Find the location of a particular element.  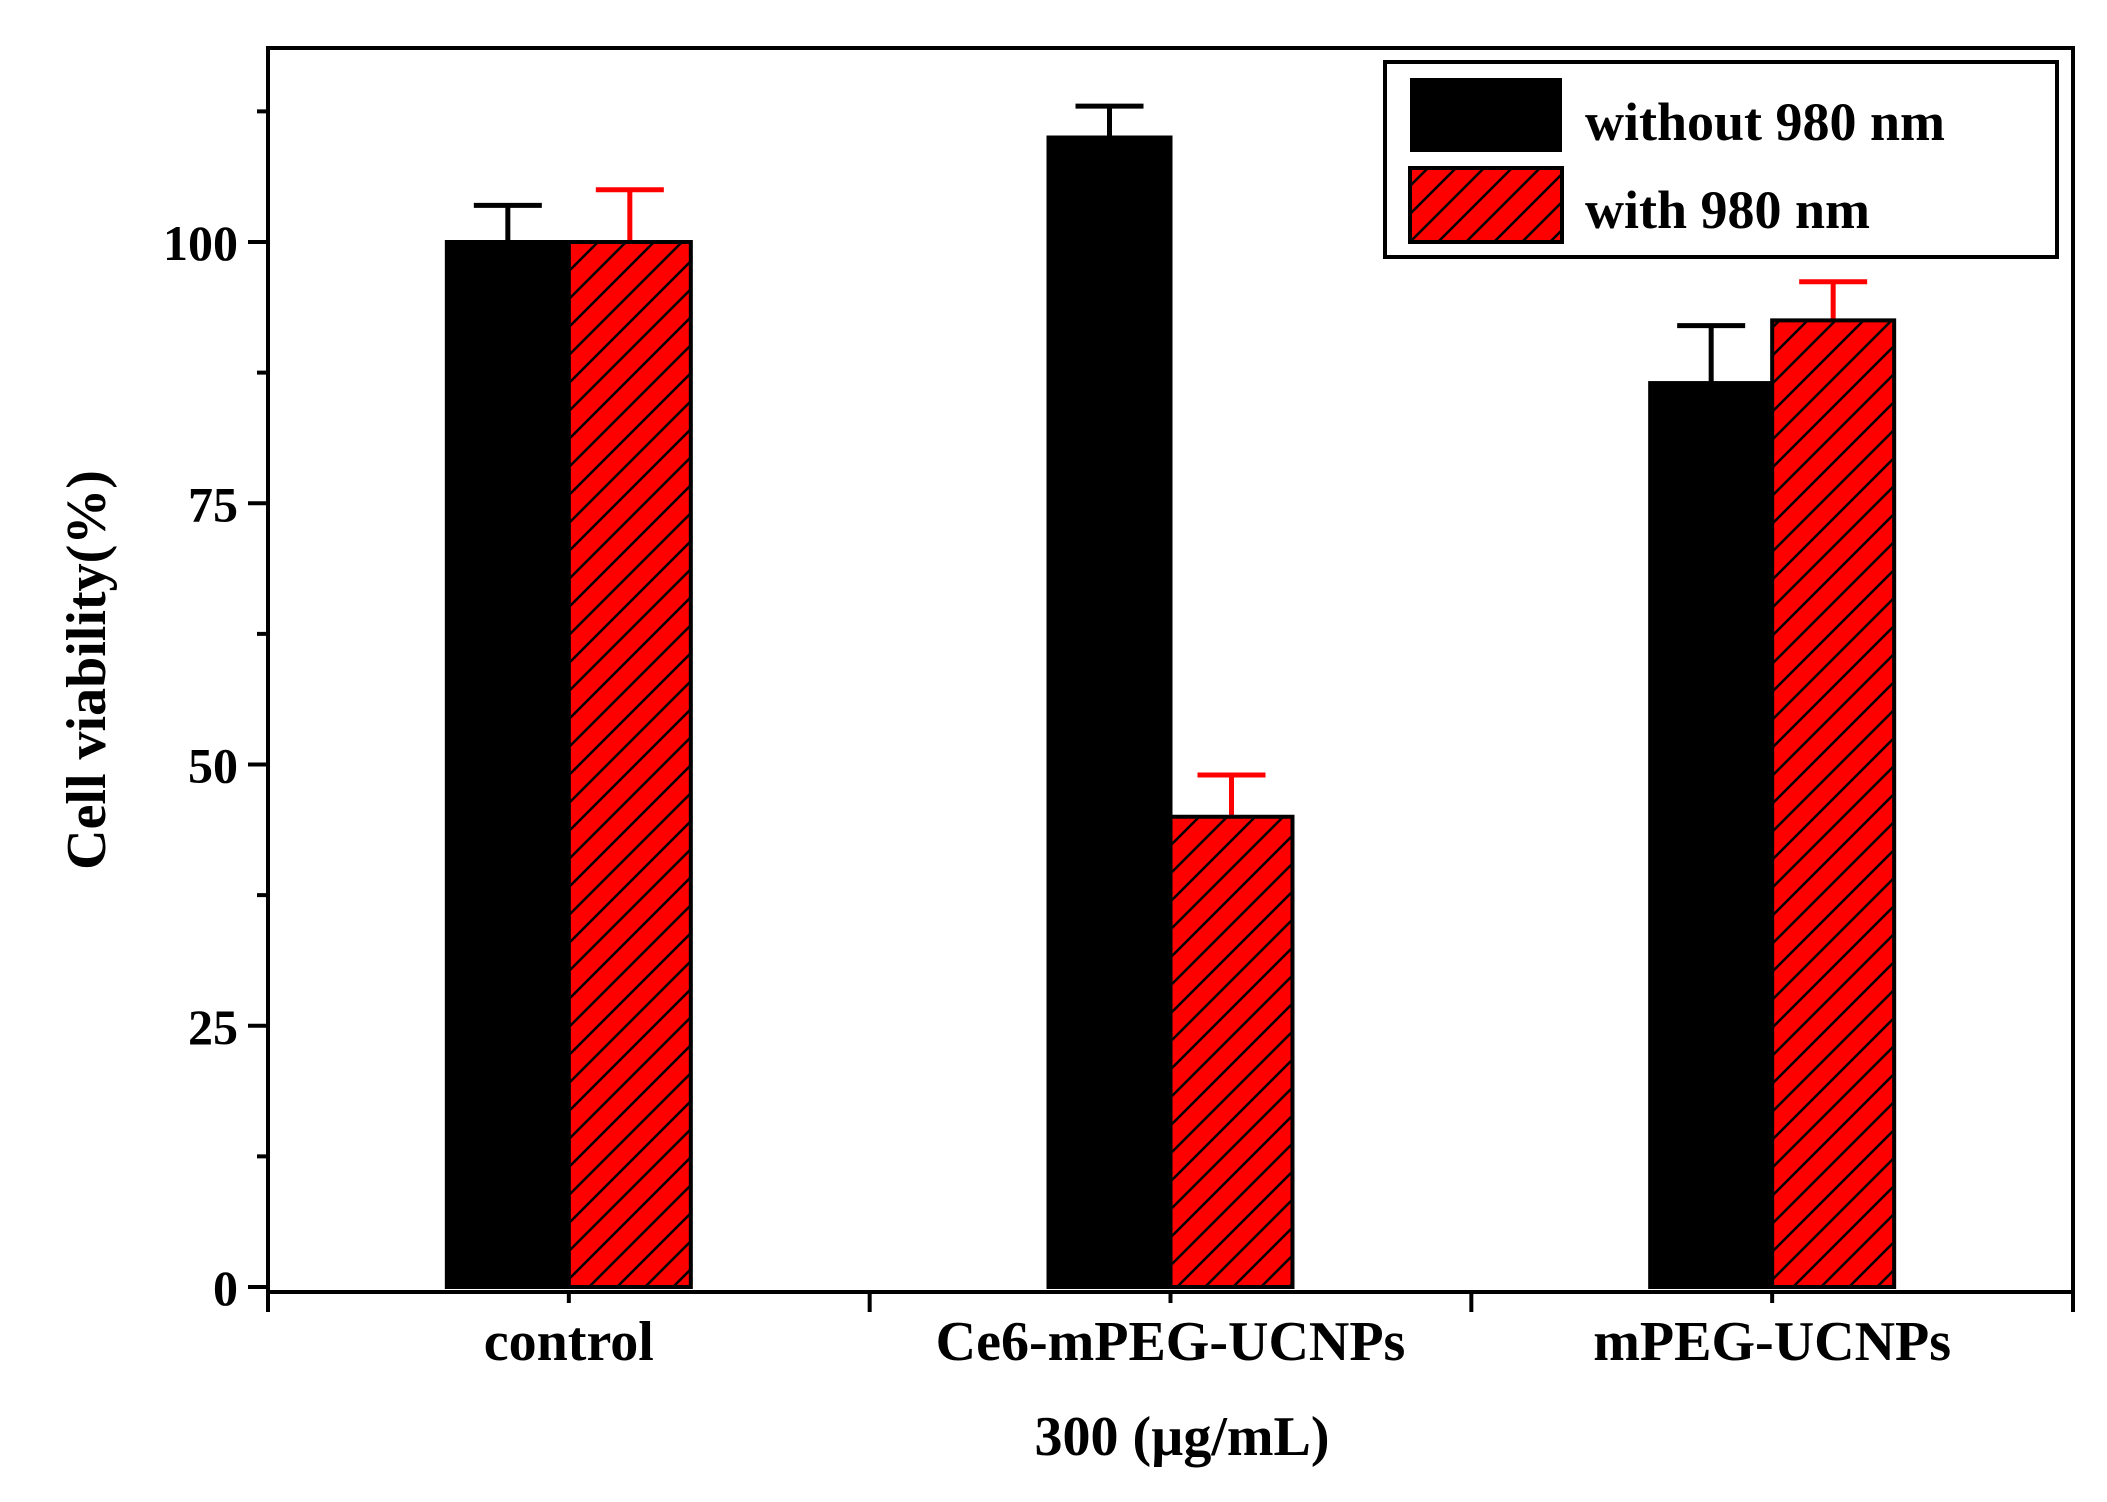

y-tick-label-100: 100 is located at coordinates (200, 243).